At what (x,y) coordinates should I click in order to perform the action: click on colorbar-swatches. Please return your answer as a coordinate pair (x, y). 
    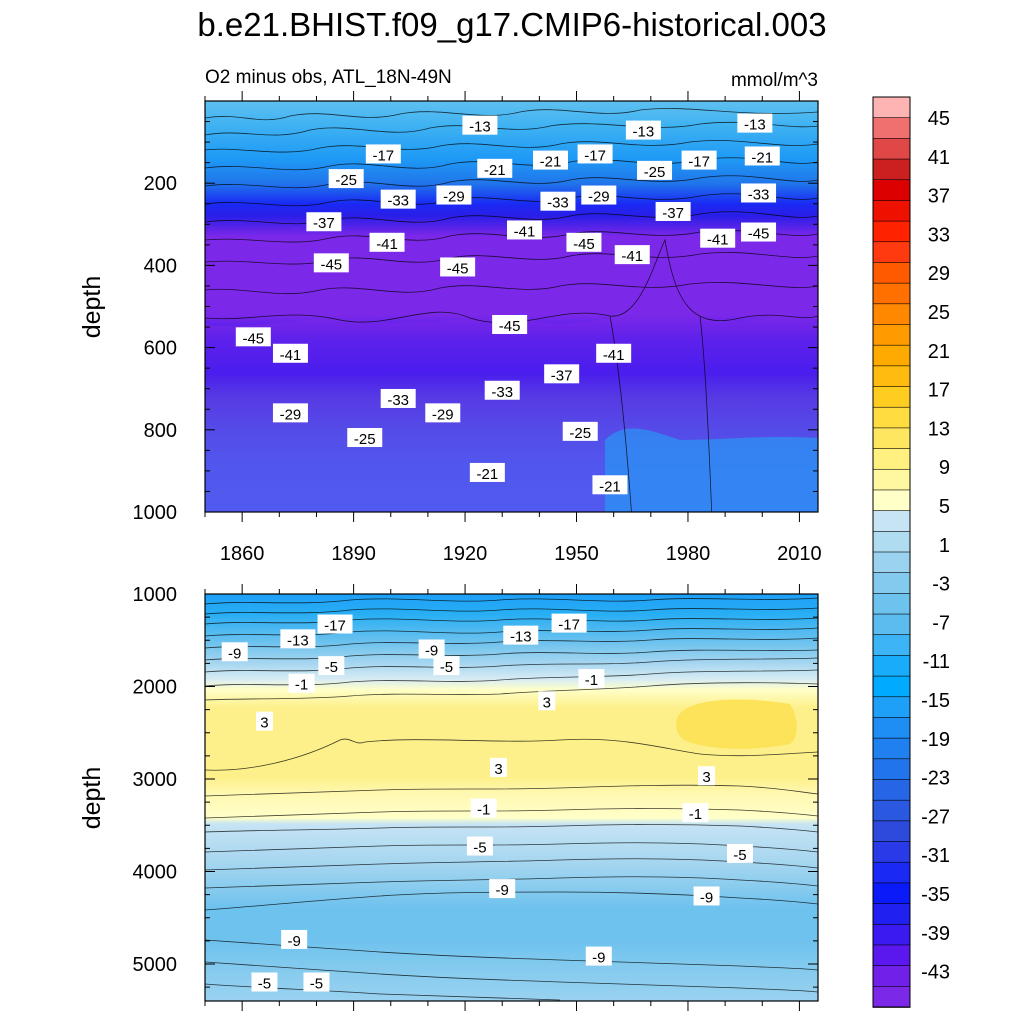
    Looking at the image, I should click on (891, 552).